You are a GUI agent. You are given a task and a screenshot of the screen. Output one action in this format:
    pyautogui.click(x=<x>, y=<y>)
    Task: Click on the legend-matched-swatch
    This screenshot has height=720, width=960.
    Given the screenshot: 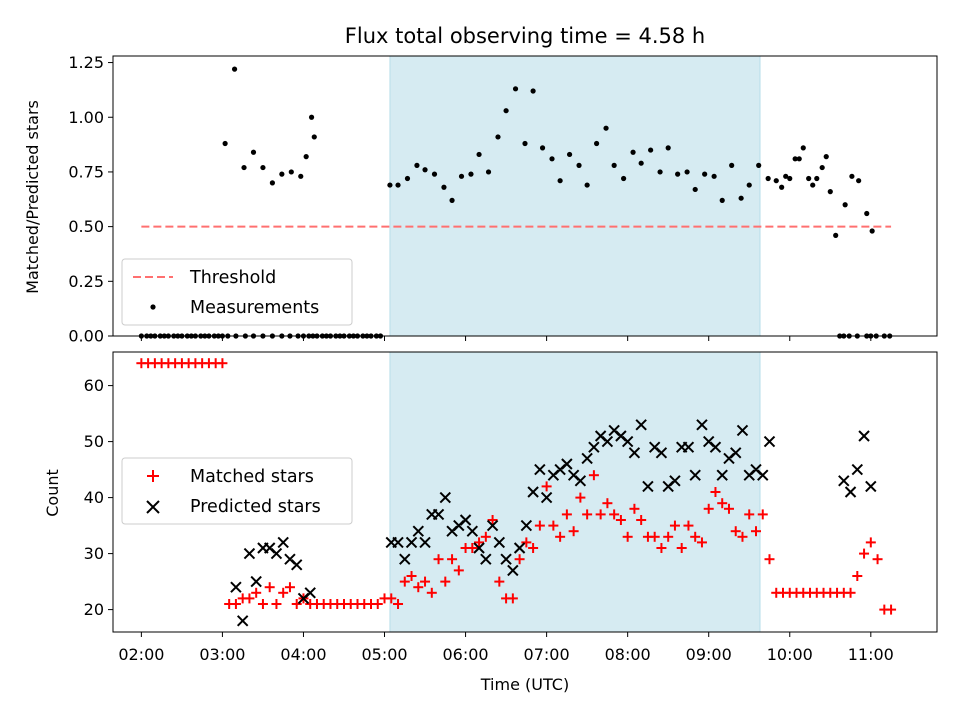 What is the action you would take?
    pyautogui.click(x=153, y=476)
    